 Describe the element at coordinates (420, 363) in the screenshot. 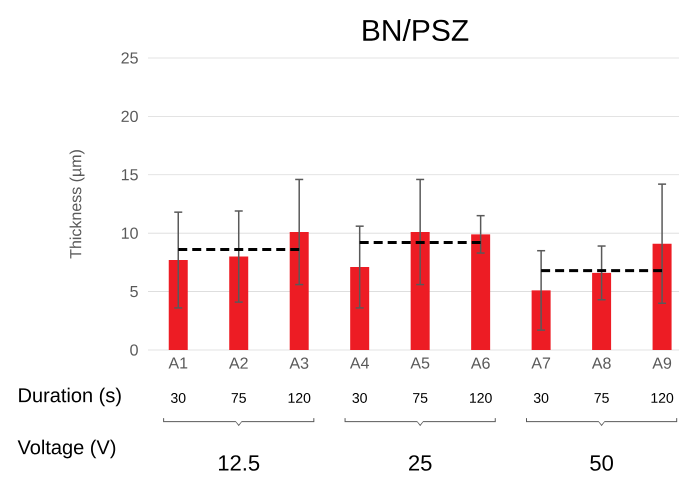

I see `x-tick-label: A5` at that location.